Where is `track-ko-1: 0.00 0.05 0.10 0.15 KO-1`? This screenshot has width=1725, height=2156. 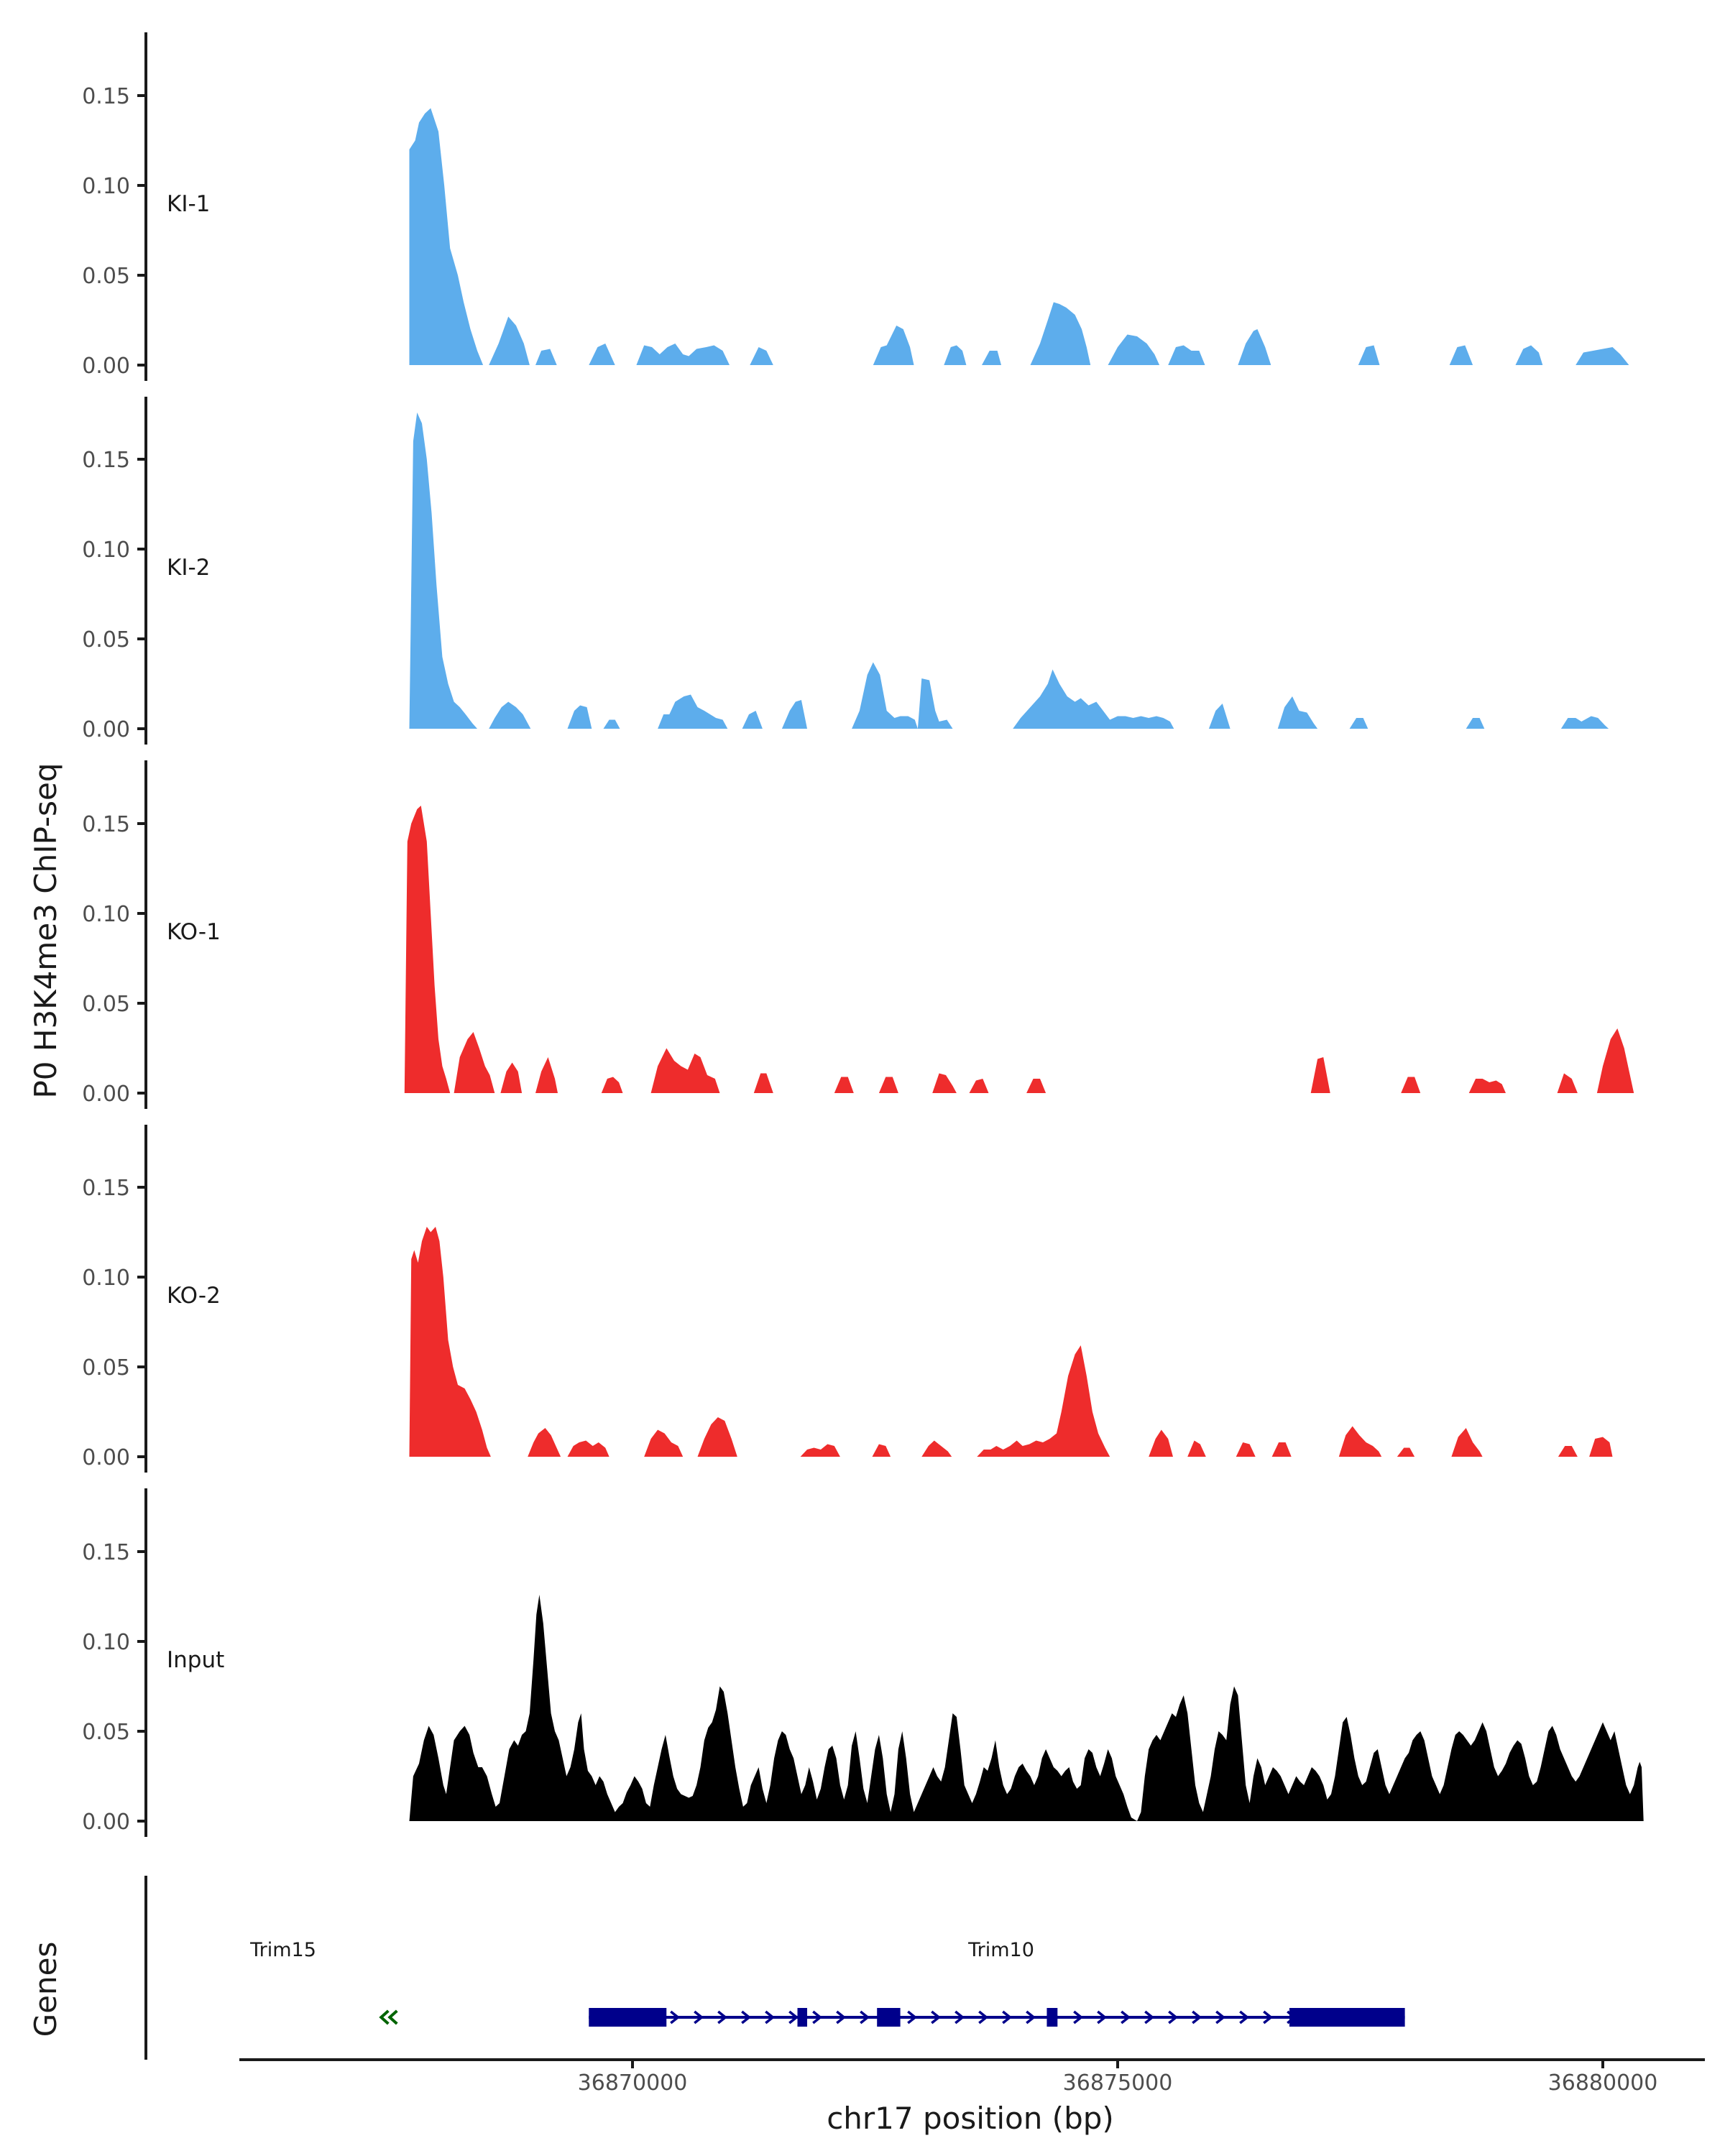
track-ko-1: 0.00 0.05 0.10 0.15 KO-1 is located at coordinates (858, 934).